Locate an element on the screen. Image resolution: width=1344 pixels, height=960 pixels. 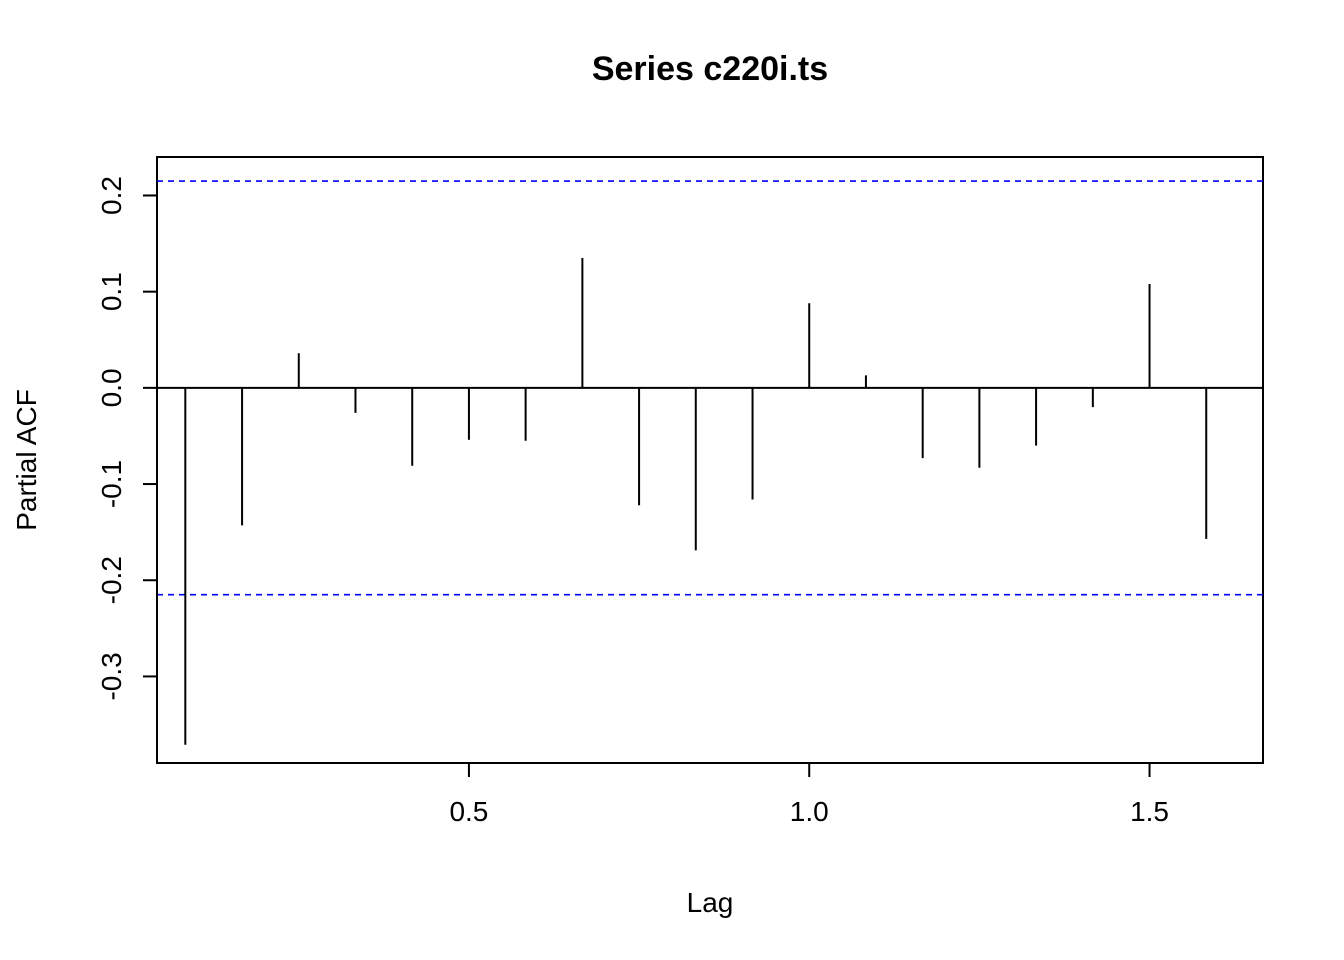
x-tick-label: 1.0 is located at coordinates (809, 811).